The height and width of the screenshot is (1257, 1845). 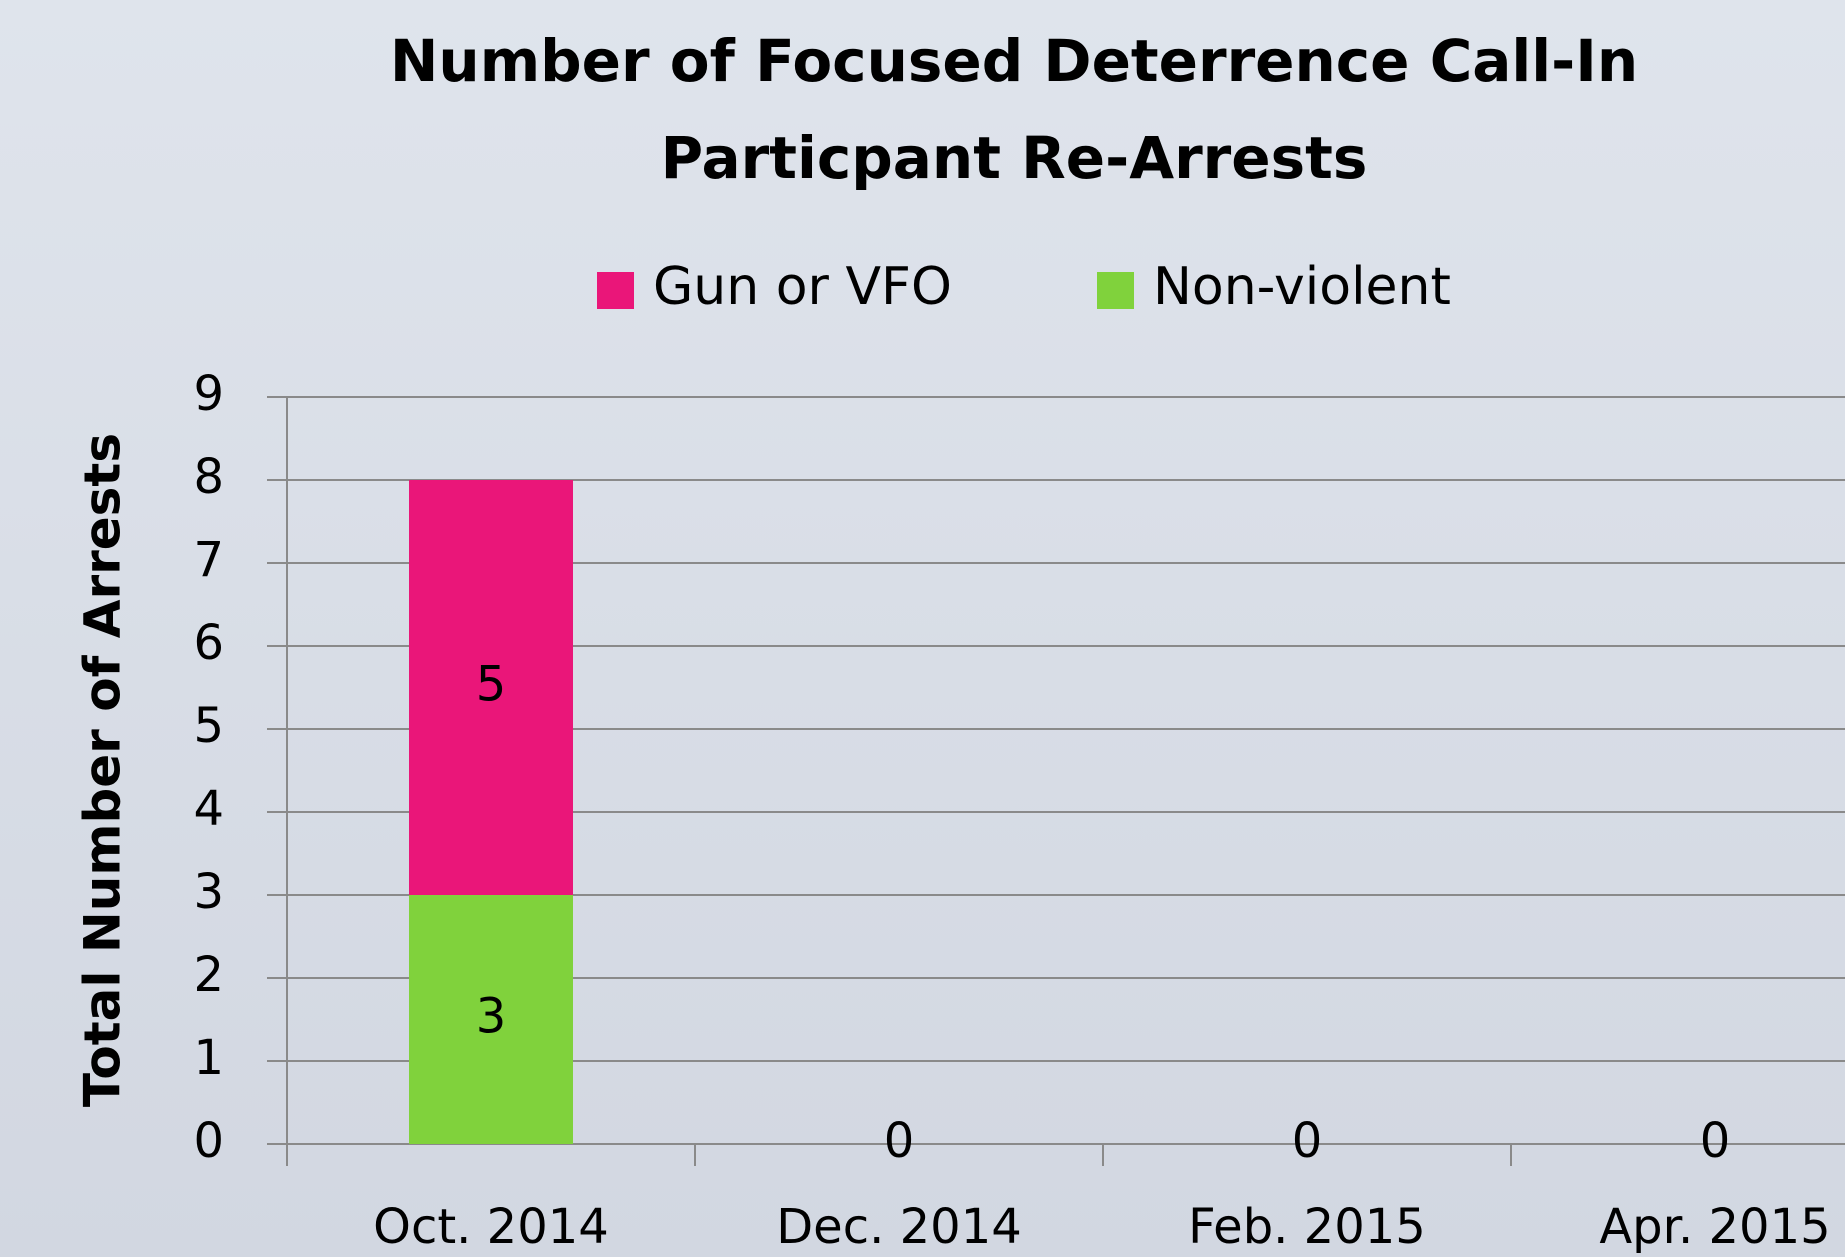 I want to click on x-tick-label: Oct. 2014, so click(x=491, y=1227).